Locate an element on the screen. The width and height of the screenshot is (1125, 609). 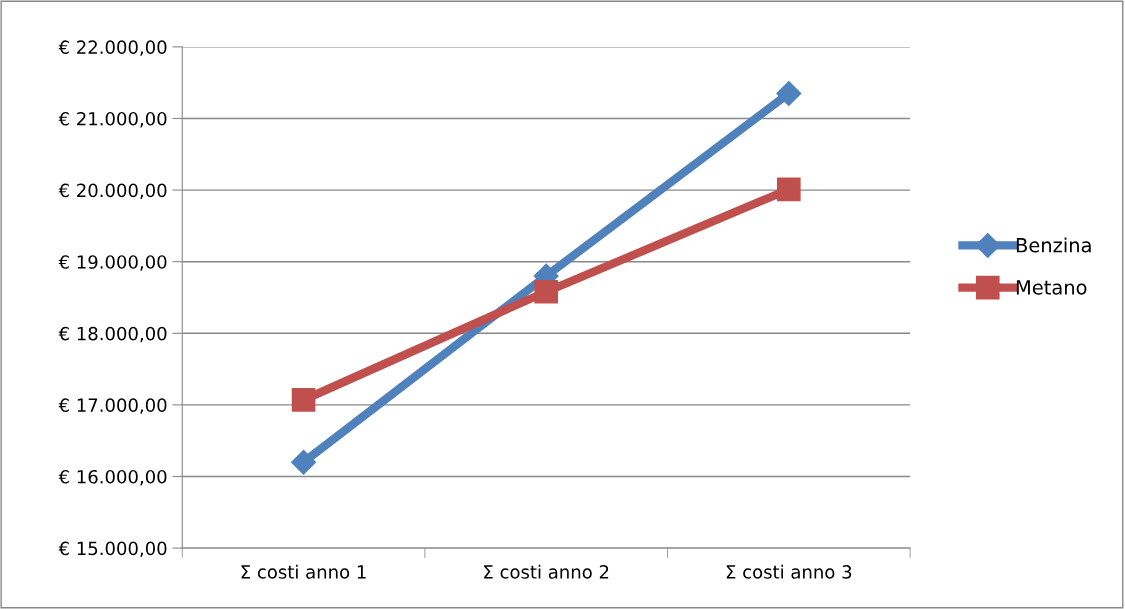
legend-label: Metano is located at coordinates (1051, 287).